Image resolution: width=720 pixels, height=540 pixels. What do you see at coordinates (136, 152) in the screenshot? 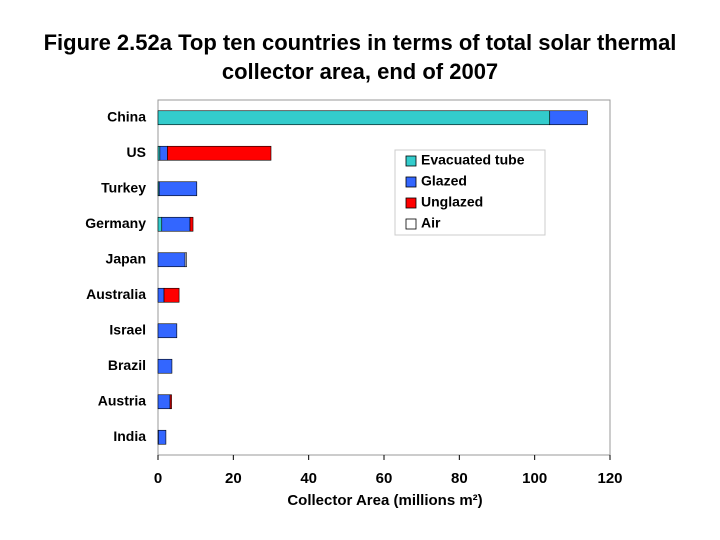
I see `y-tick-label: US` at bounding box center [136, 152].